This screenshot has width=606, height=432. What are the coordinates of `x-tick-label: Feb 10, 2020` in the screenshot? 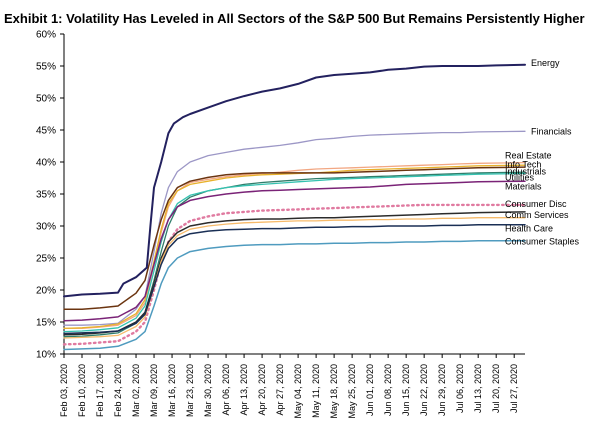 It's located at (82, 390).